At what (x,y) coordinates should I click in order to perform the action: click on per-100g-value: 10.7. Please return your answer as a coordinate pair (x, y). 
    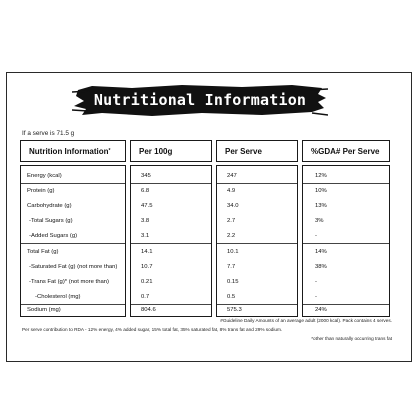
    Looking at the image, I should click on (147, 267).